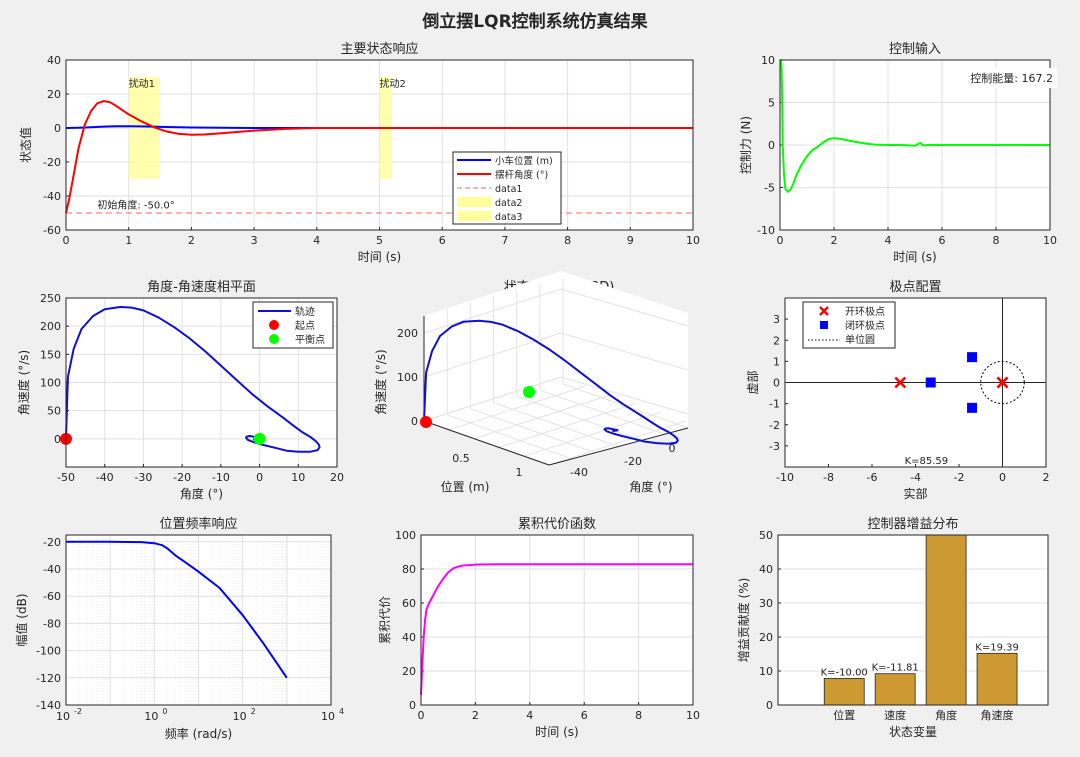  What do you see at coordinates (959, 477) in the screenshot?
I see `x-tick-label: -2` at bounding box center [959, 477].